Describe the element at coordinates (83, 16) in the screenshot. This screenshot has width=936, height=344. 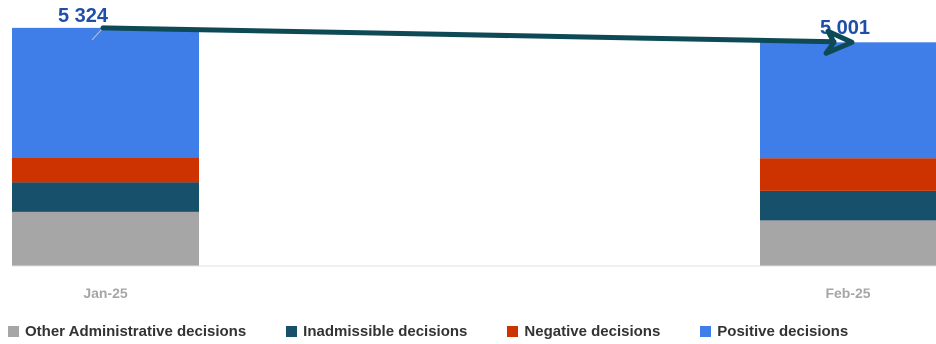
I see `total-label-jan-25: 5 324` at that location.